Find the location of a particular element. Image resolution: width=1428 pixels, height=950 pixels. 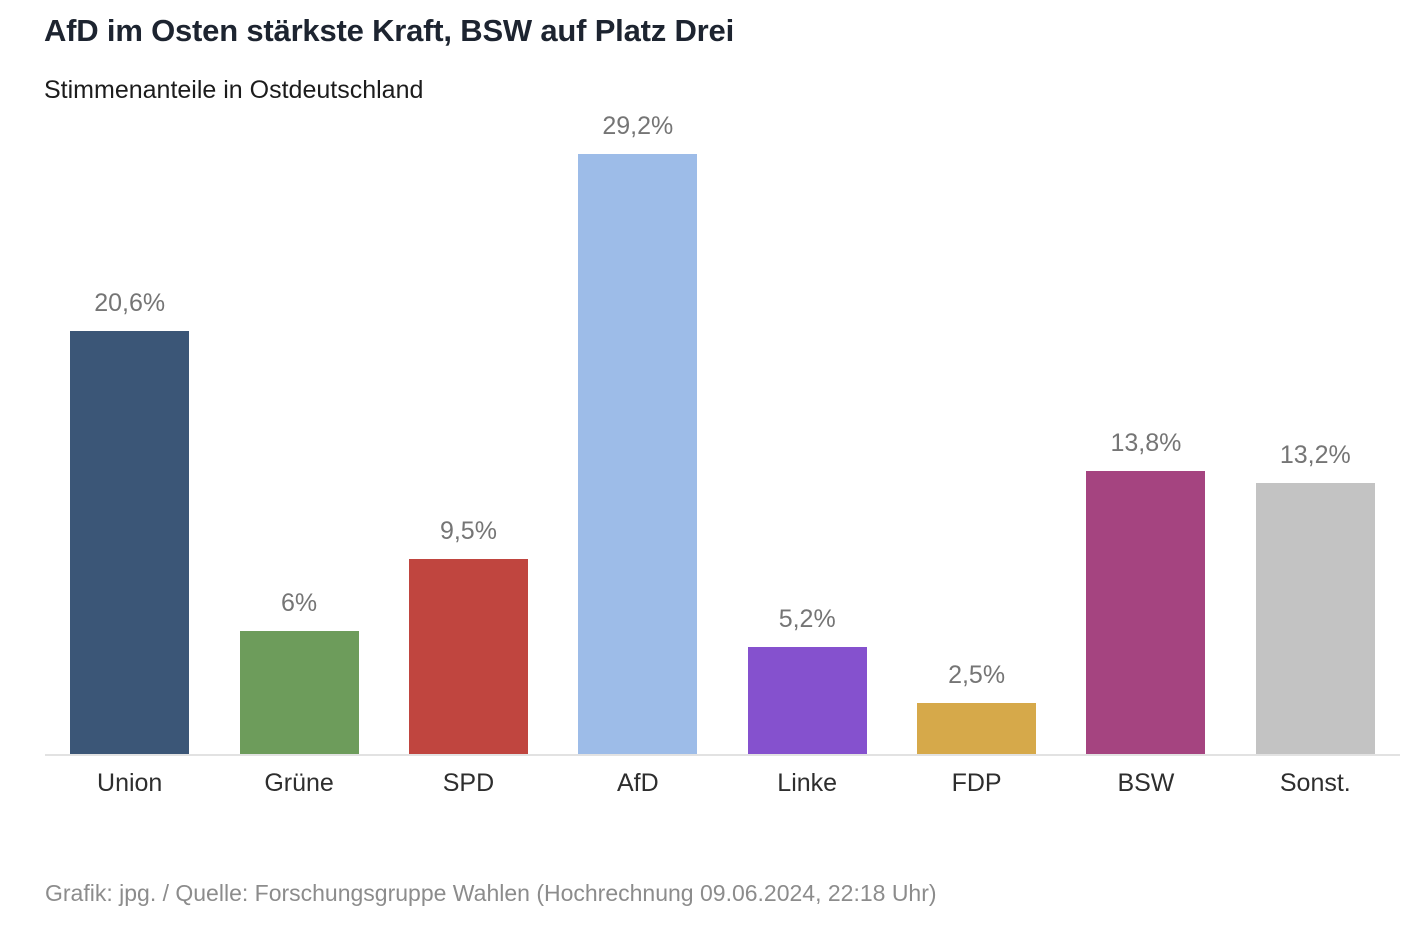

category-label-fdp: FDP is located at coordinates (976, 783).